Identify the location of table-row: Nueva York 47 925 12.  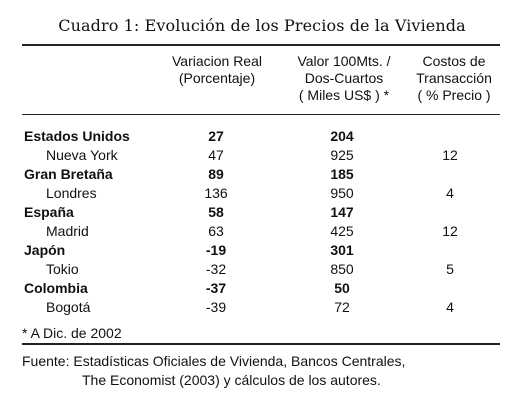
(261, 155).